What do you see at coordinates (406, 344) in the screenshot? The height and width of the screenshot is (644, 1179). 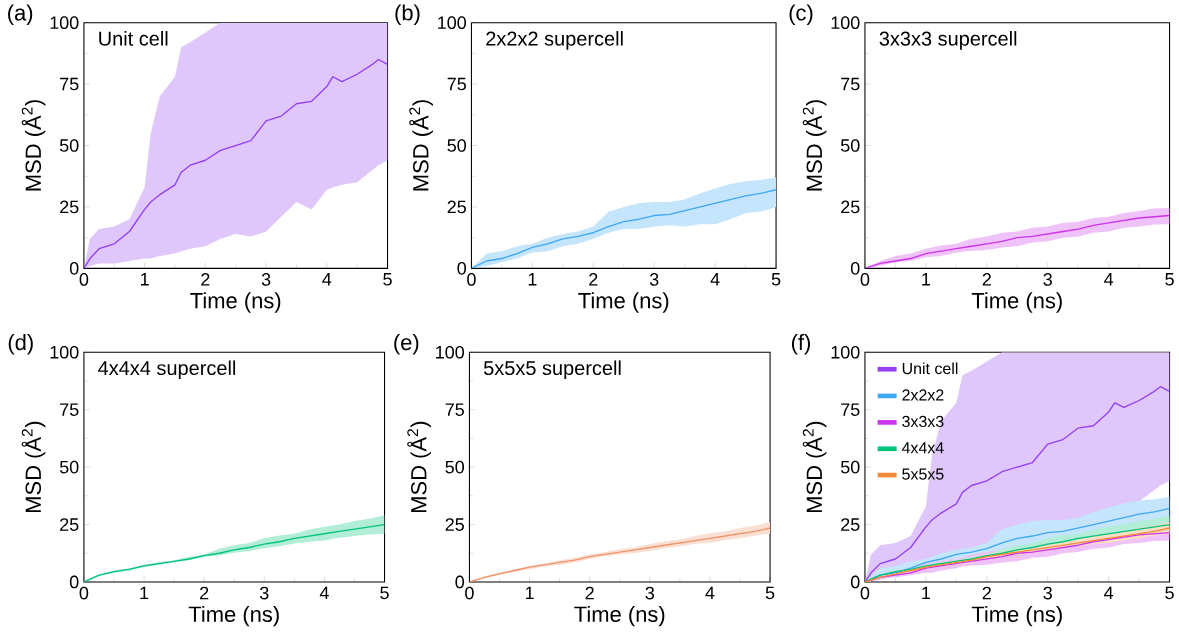 I see `chart-title: (e)` at bounding box center [406, 344].